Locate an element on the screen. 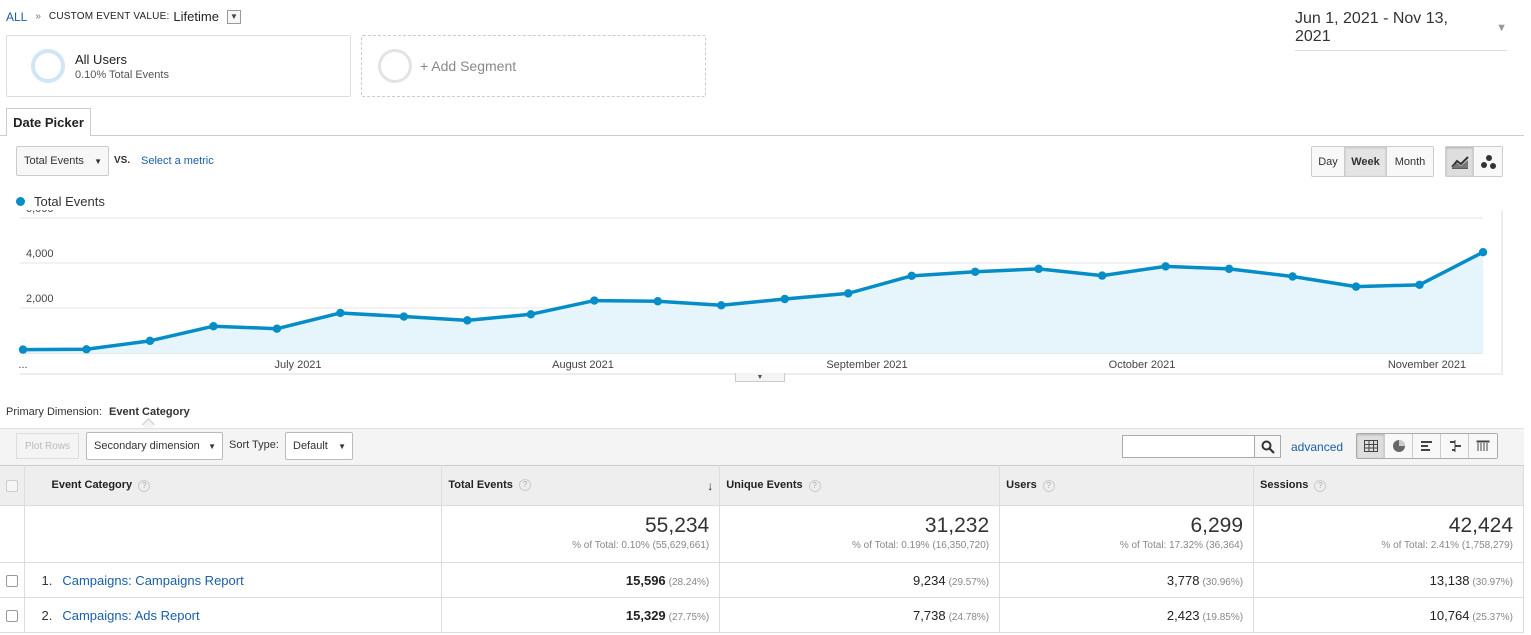 The image size is (1531, 635). total-value: 6,299 is located at coordinates (1217, 525).